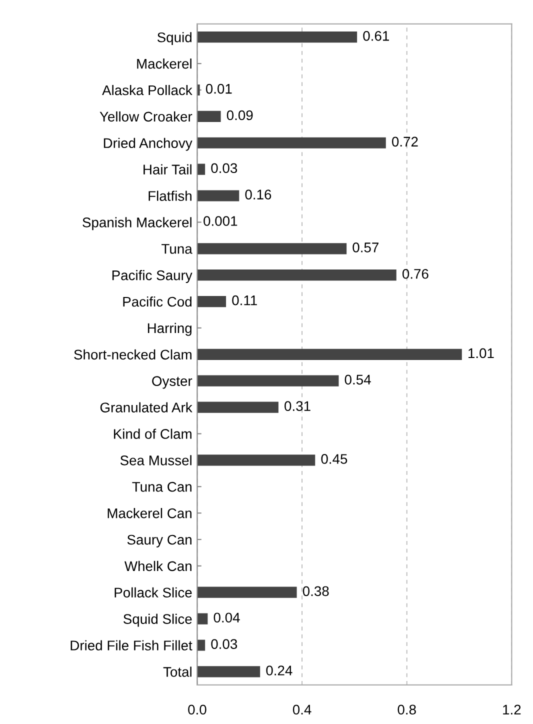 This screenshot has width=533, height=724. What do you see at coordinates (170, 195) in the screenshot?
I see `y-tick-label: Flatfish` at bounding box center [170, 195].